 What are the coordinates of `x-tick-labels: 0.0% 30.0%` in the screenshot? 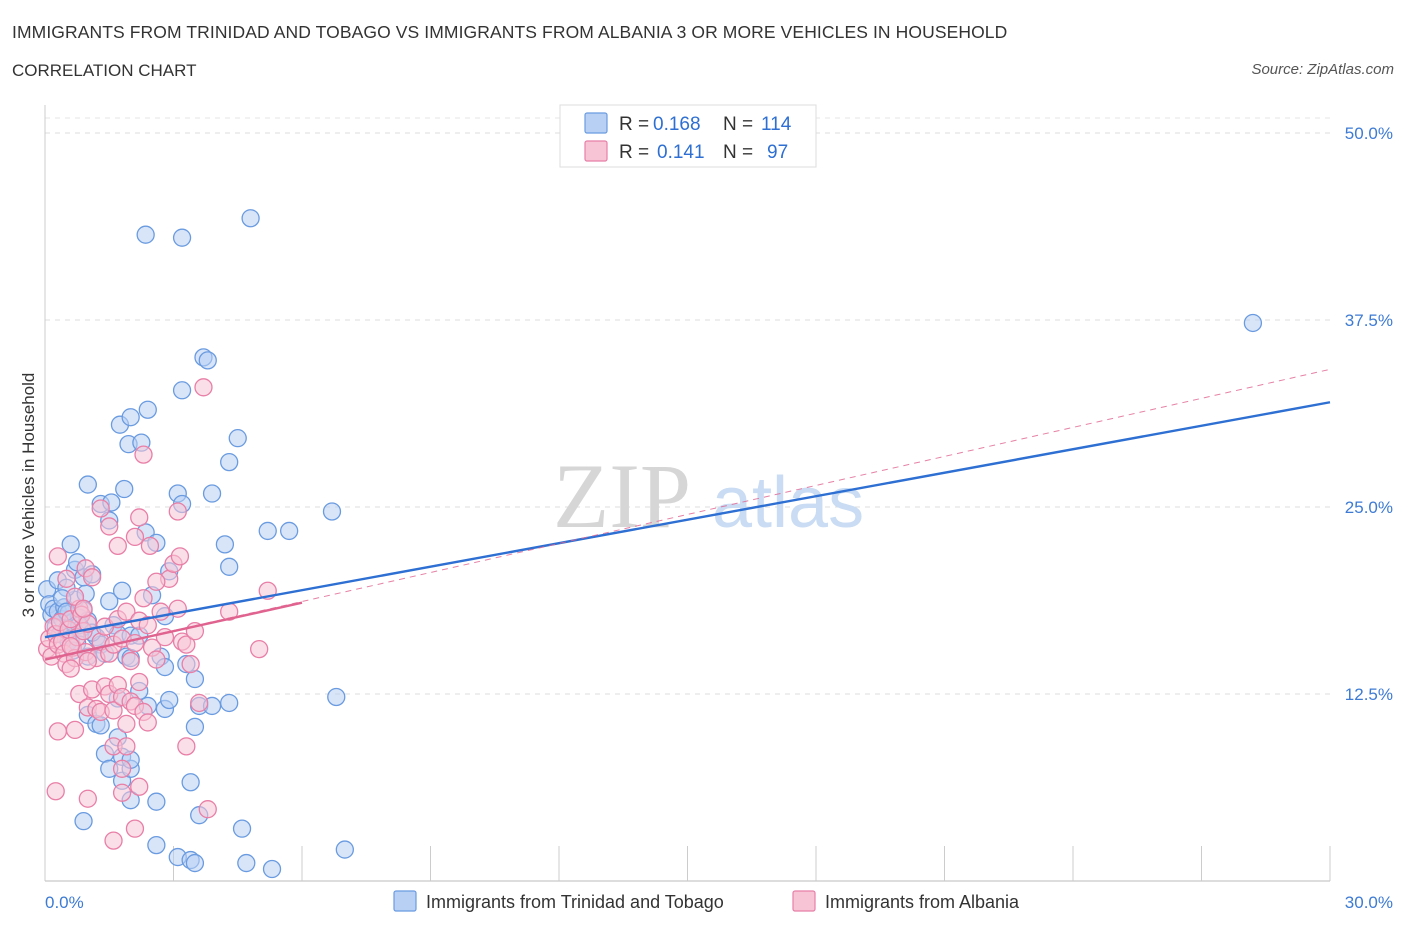 It's located at (719, 902).